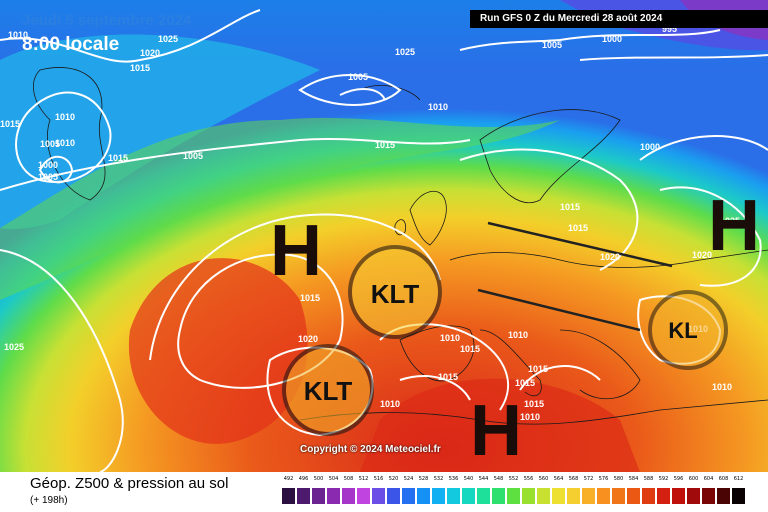 The width and height of the screenshot is (768, 512). Describe the element at coordinates (573, 479) in the screenshot. I see `scale-label: 568` at that location.